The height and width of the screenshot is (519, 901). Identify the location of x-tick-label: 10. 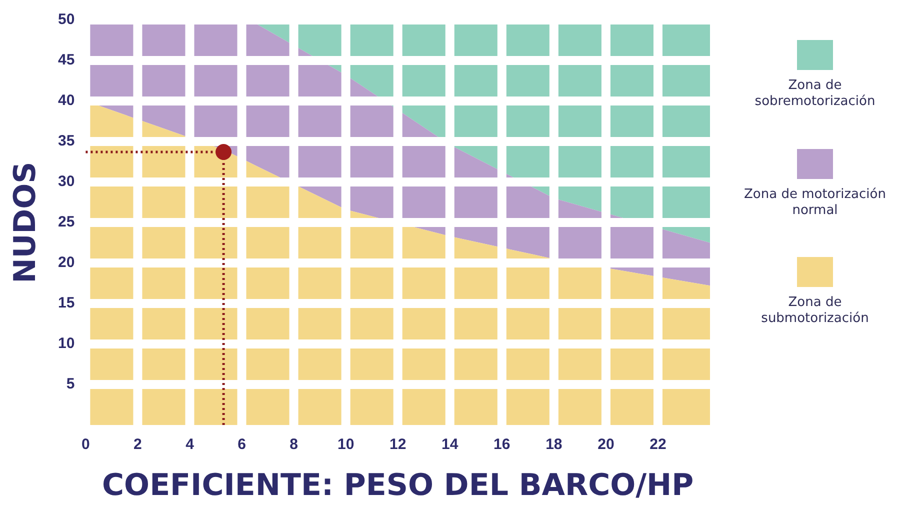
(345, 445).